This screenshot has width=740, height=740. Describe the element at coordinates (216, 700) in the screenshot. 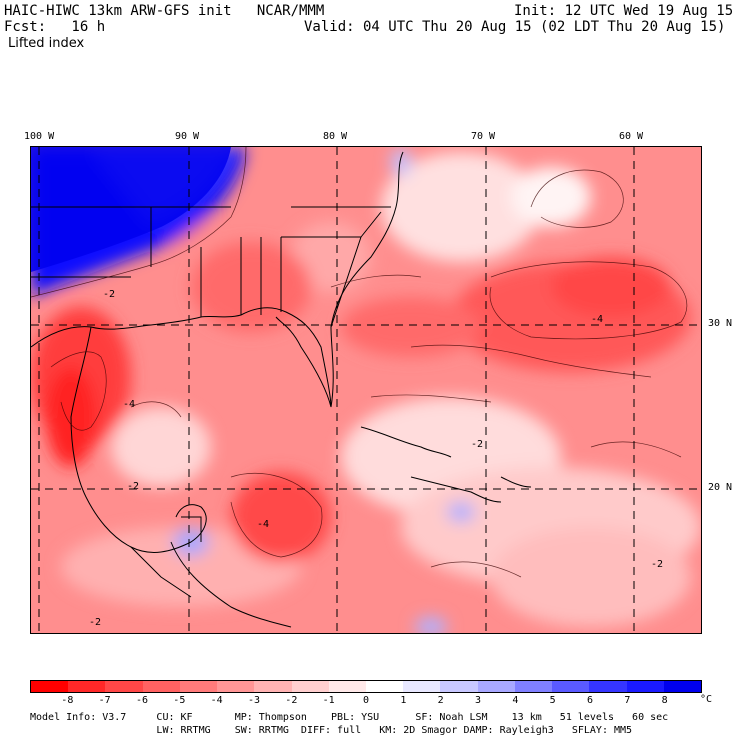

I see `colorbar-tick-label: -4` at that location.